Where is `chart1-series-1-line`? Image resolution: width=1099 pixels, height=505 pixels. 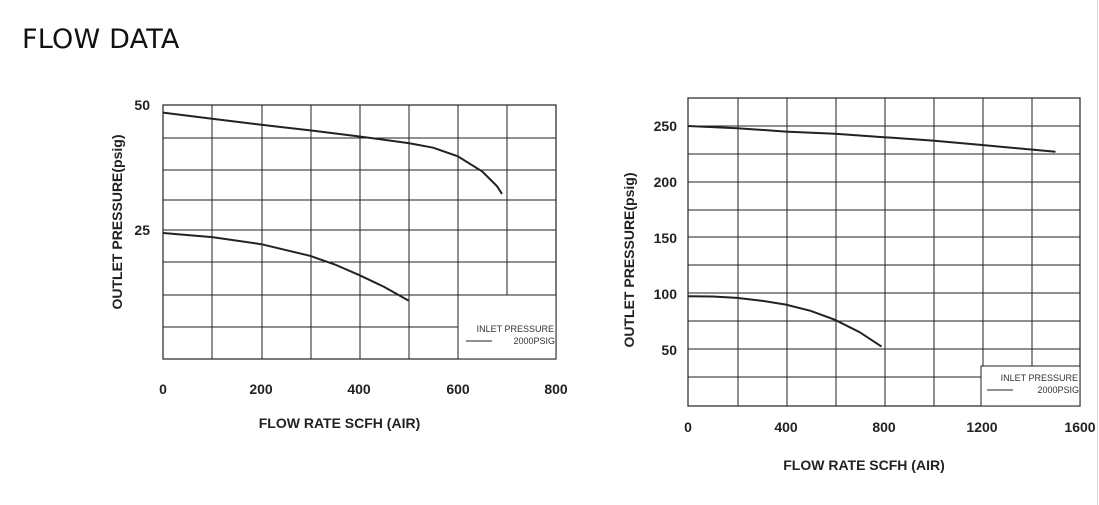
chart1-series-1-line is located at coordinates (332, 153).